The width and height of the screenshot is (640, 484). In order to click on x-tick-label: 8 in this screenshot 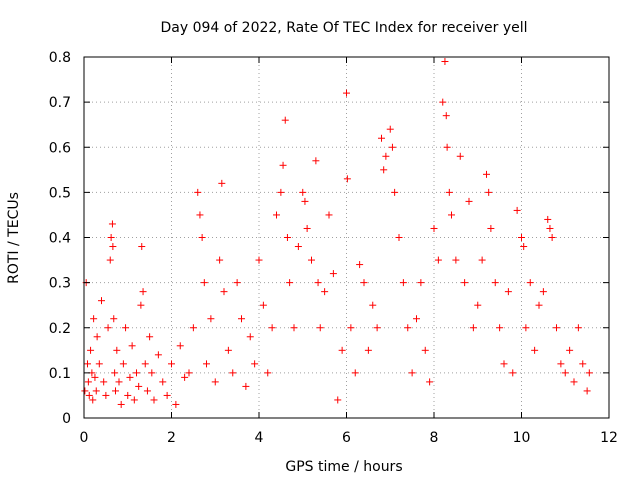, I will do `click(434, 438)`.